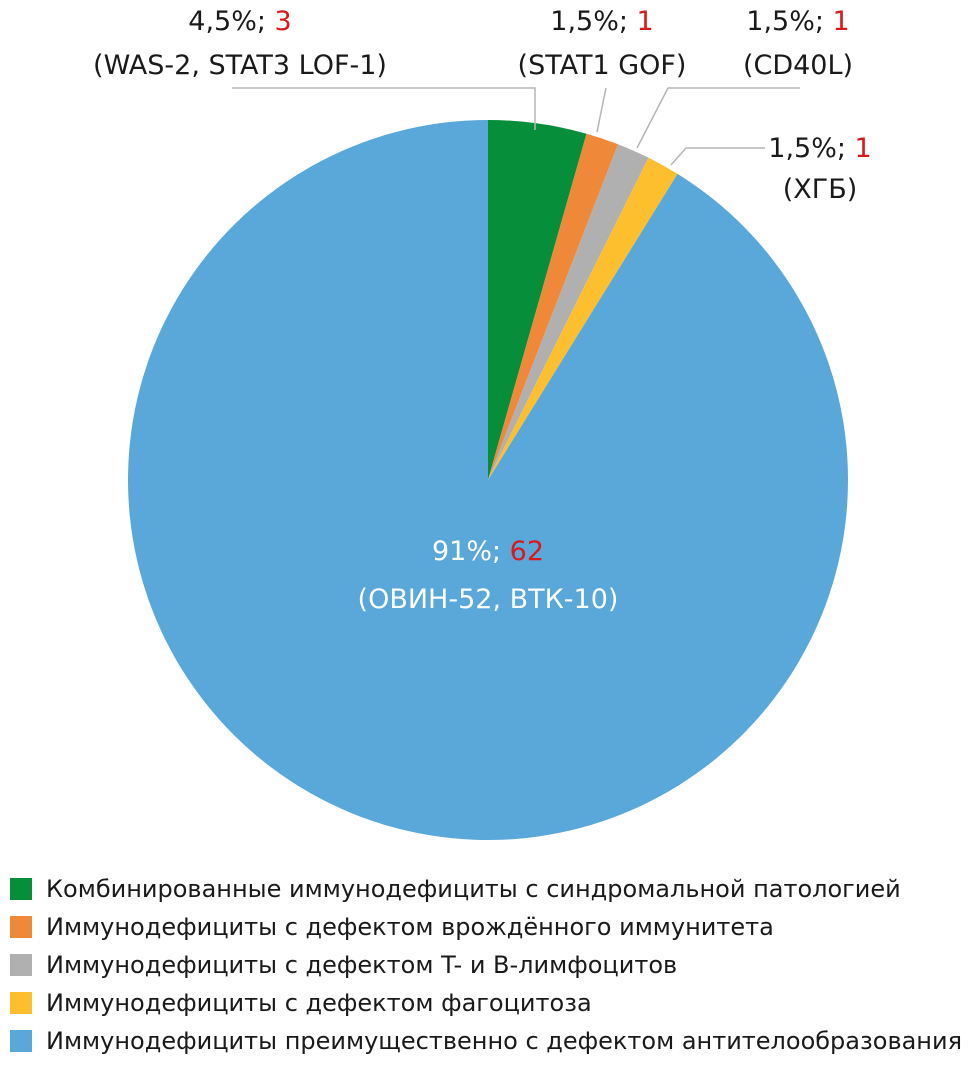  What do you see at coordinates (319, 1003) in the screenshot?
I see `legend-label: Иммунодефициты с дефектом фагоцитоза` at bounding box center [319, 1003].